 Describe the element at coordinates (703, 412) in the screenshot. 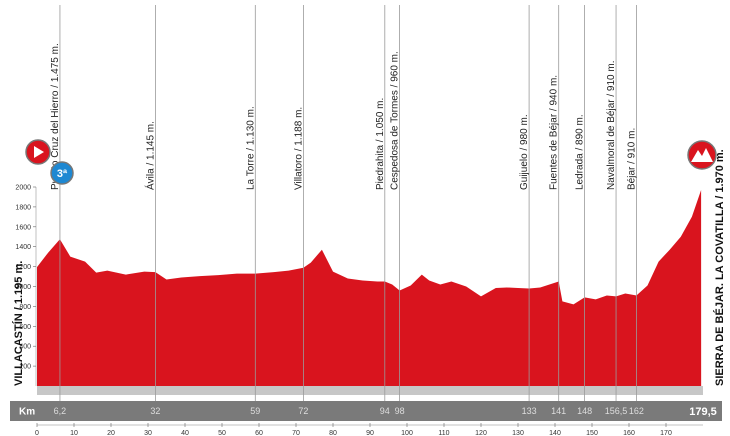

I see `km-total: 179,5` at that location.